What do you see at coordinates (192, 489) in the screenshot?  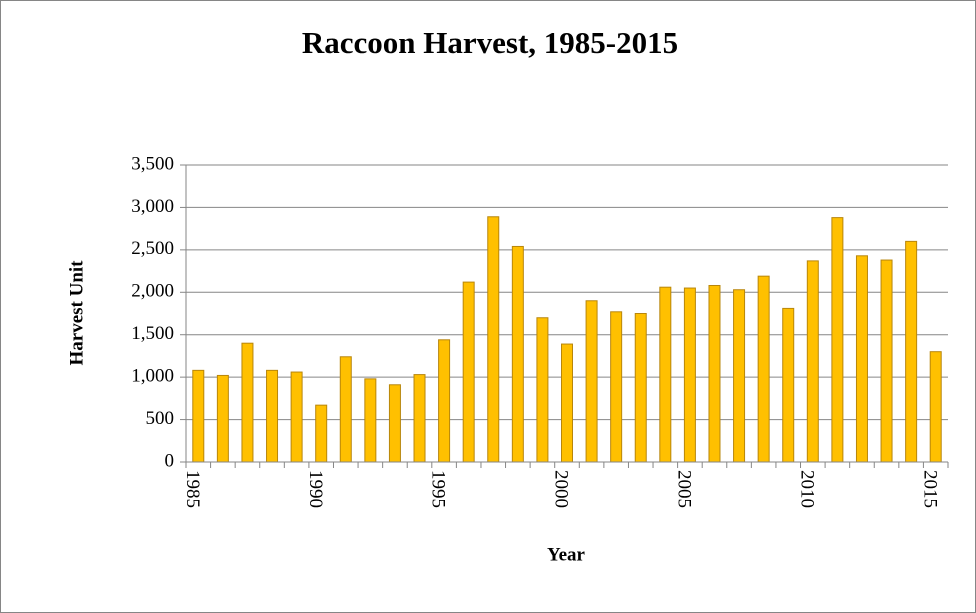 I see `x-tick-label: 1985` at bounding box center [192, 489].